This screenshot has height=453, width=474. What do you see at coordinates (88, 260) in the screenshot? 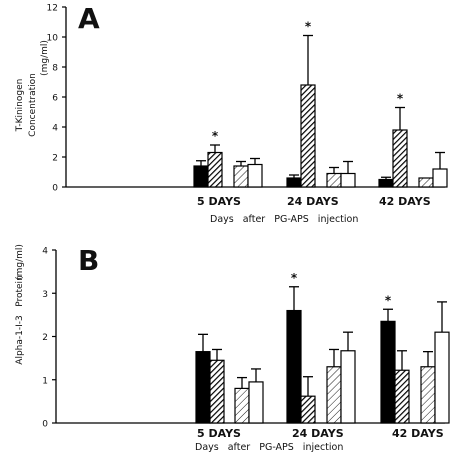
I see `panel-b-label: B` at bounding box center [88, 260].